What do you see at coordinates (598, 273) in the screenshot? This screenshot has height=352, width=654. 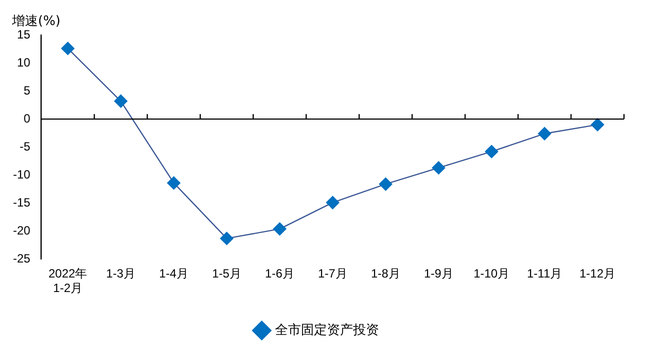 I see `x-tick-label: 1-12月` at bounding box center [598, 273].